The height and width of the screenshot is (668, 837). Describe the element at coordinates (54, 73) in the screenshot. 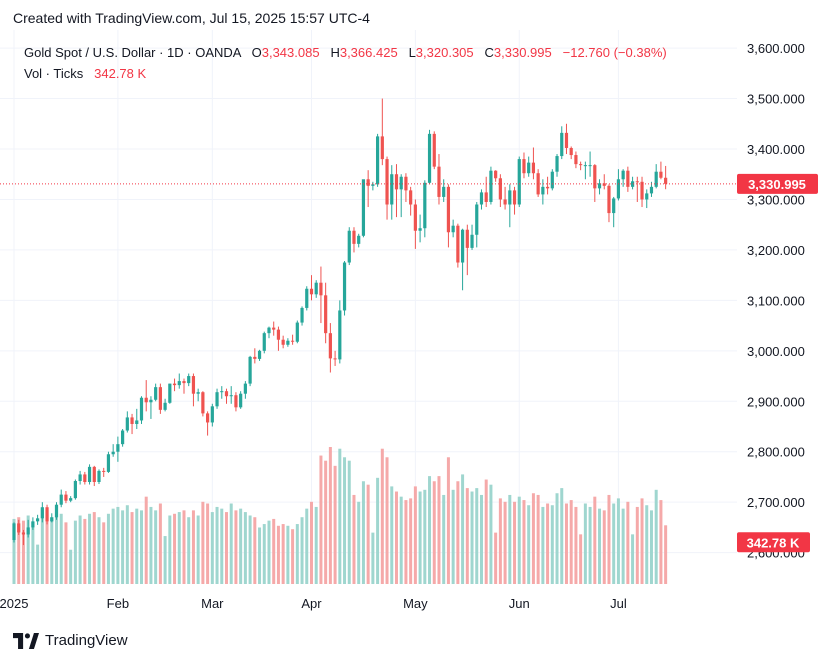

I see `volume-label: Vol · Ticks` at that location.